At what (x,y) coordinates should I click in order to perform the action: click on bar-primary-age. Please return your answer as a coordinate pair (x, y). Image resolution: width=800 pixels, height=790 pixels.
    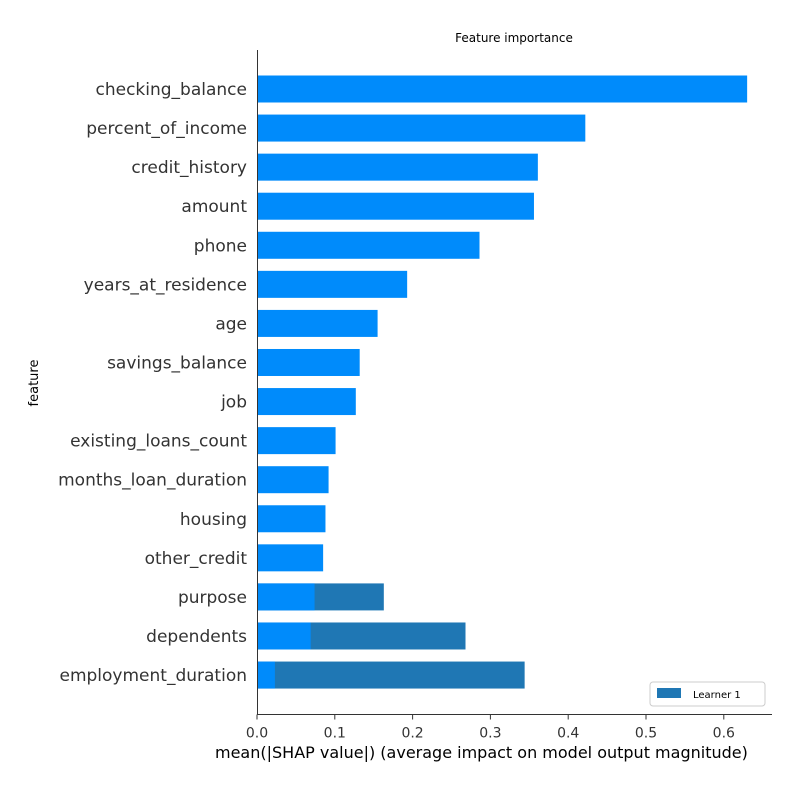
    Looking at the image, I should click on (317, 323).